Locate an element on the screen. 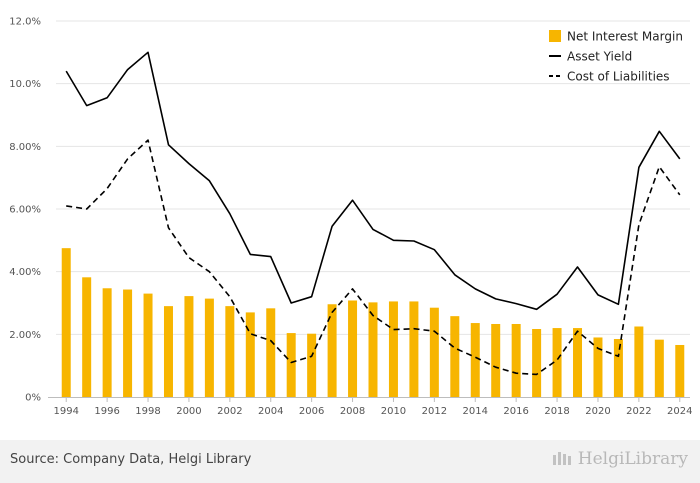  legend-label: Cost of Liabilities is located at coordinates (618, 77).